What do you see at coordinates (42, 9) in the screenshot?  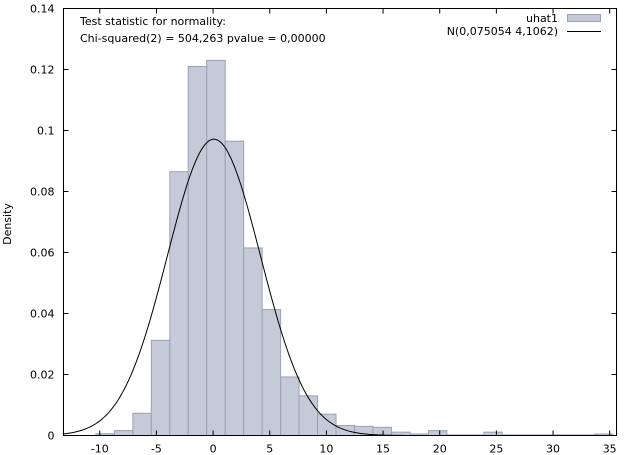 I see `y-tick-label: 0.14` at bounding box center [42, 9].